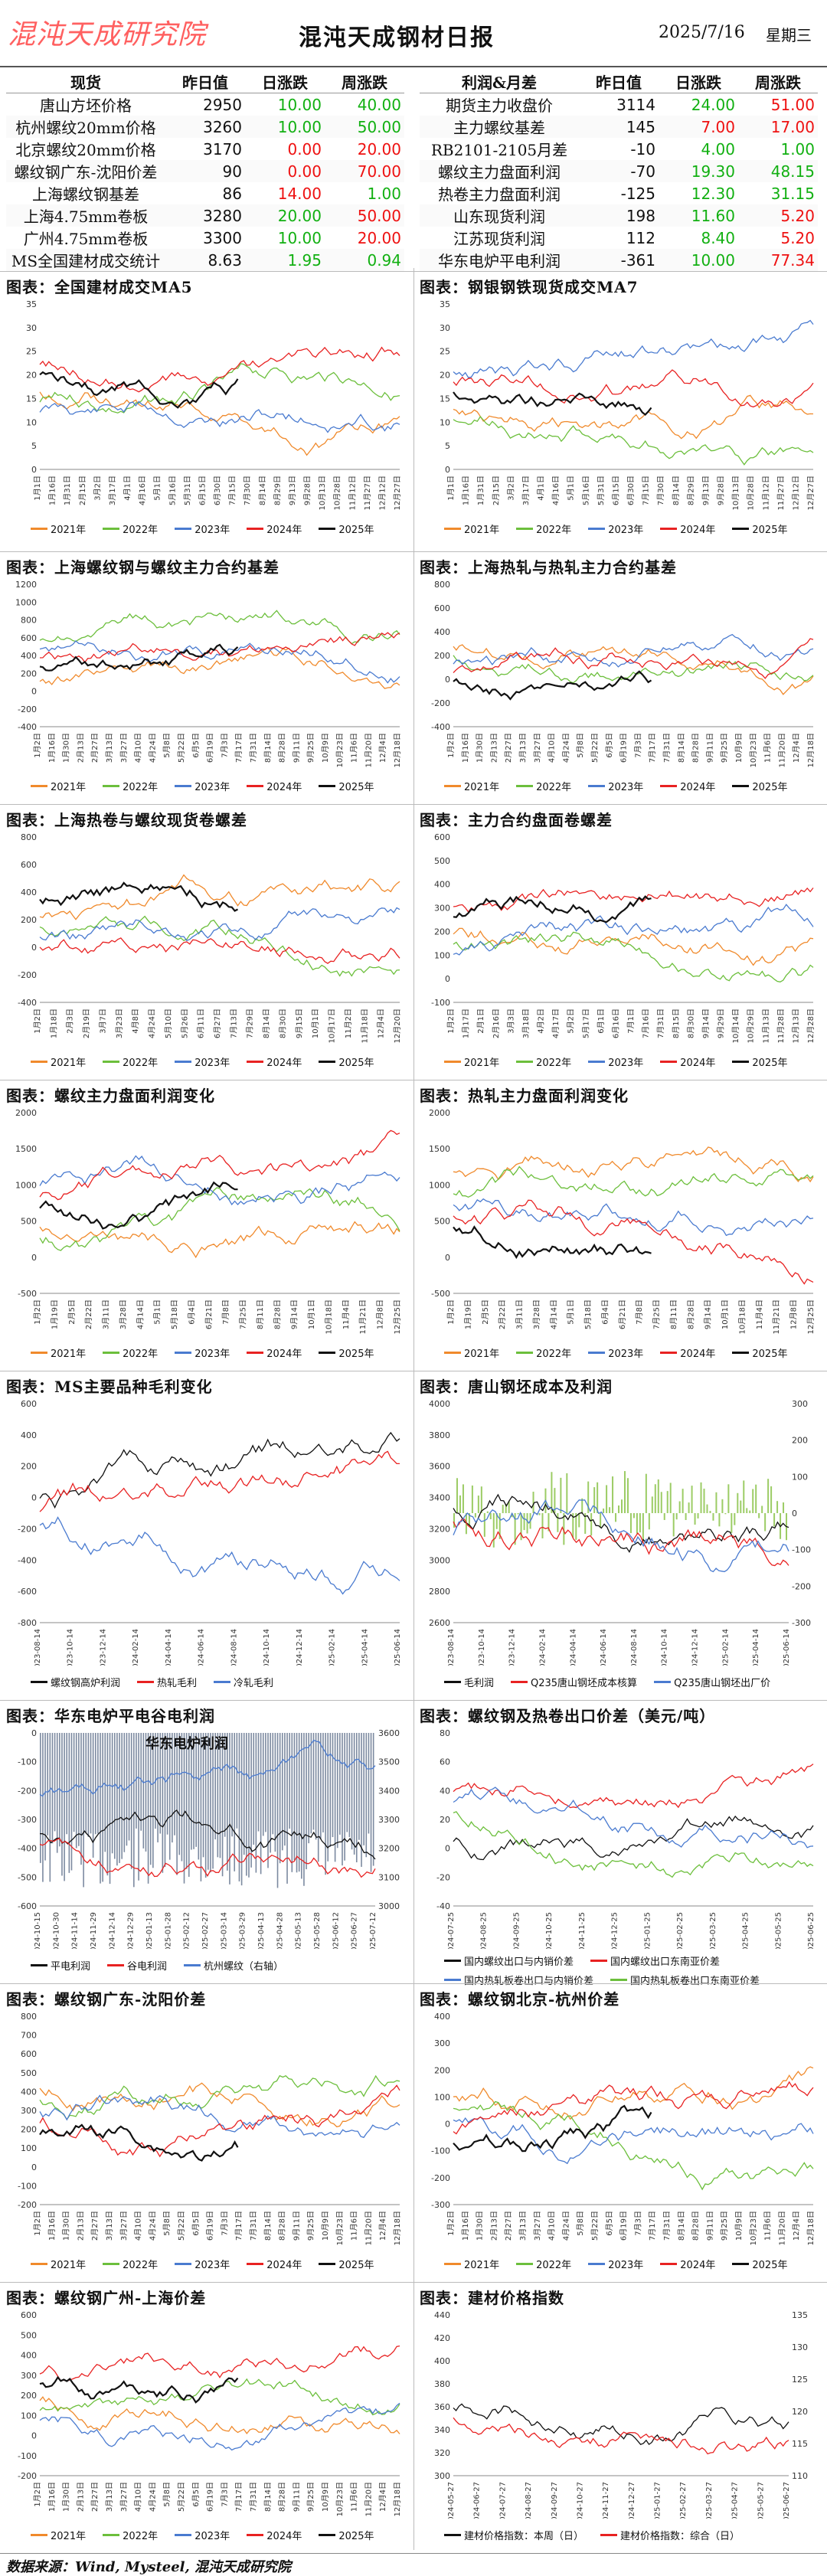 The height and width of the screenshot is (2576, 827). Describe the element at coordinates (713, 104) in the screenshot. I see `row-daily-change: 24.00` at that location.